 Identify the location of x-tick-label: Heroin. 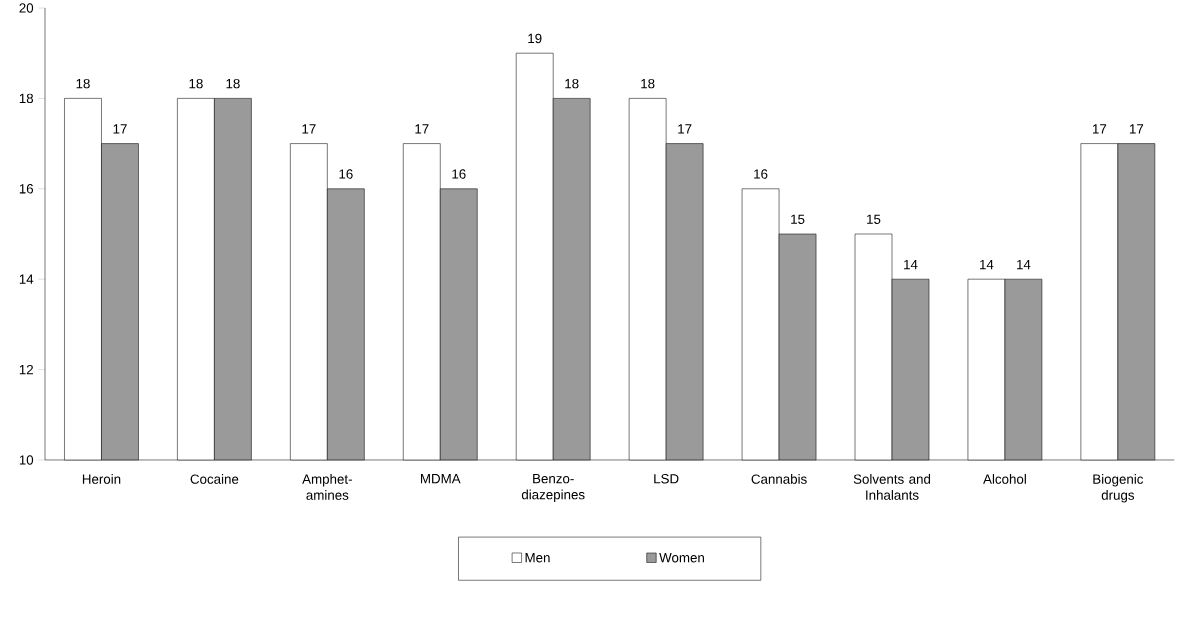
(101, 479).